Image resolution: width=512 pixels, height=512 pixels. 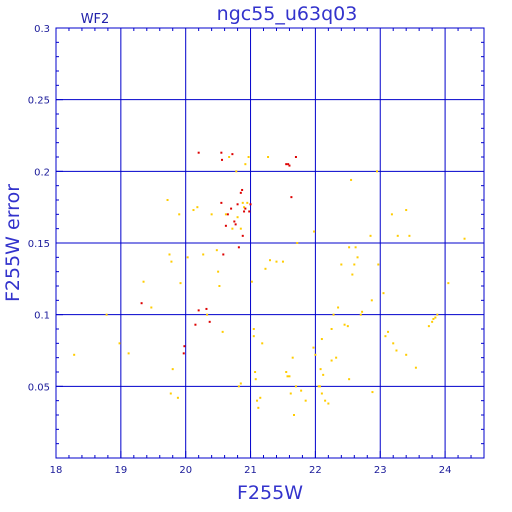 What do you see at coordinates (39, 101) in the screenshot?
I see `y-tick-label: 0.25` at bounding box center [39, 101].